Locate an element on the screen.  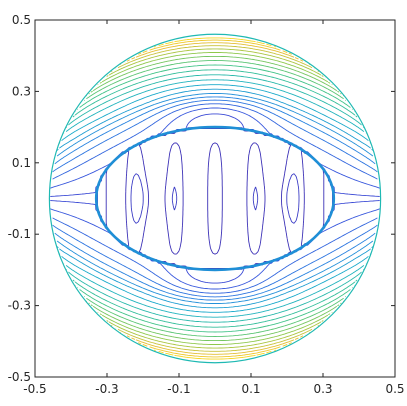
x-tick-label: 0.3 is located at coordinates (322, 389).